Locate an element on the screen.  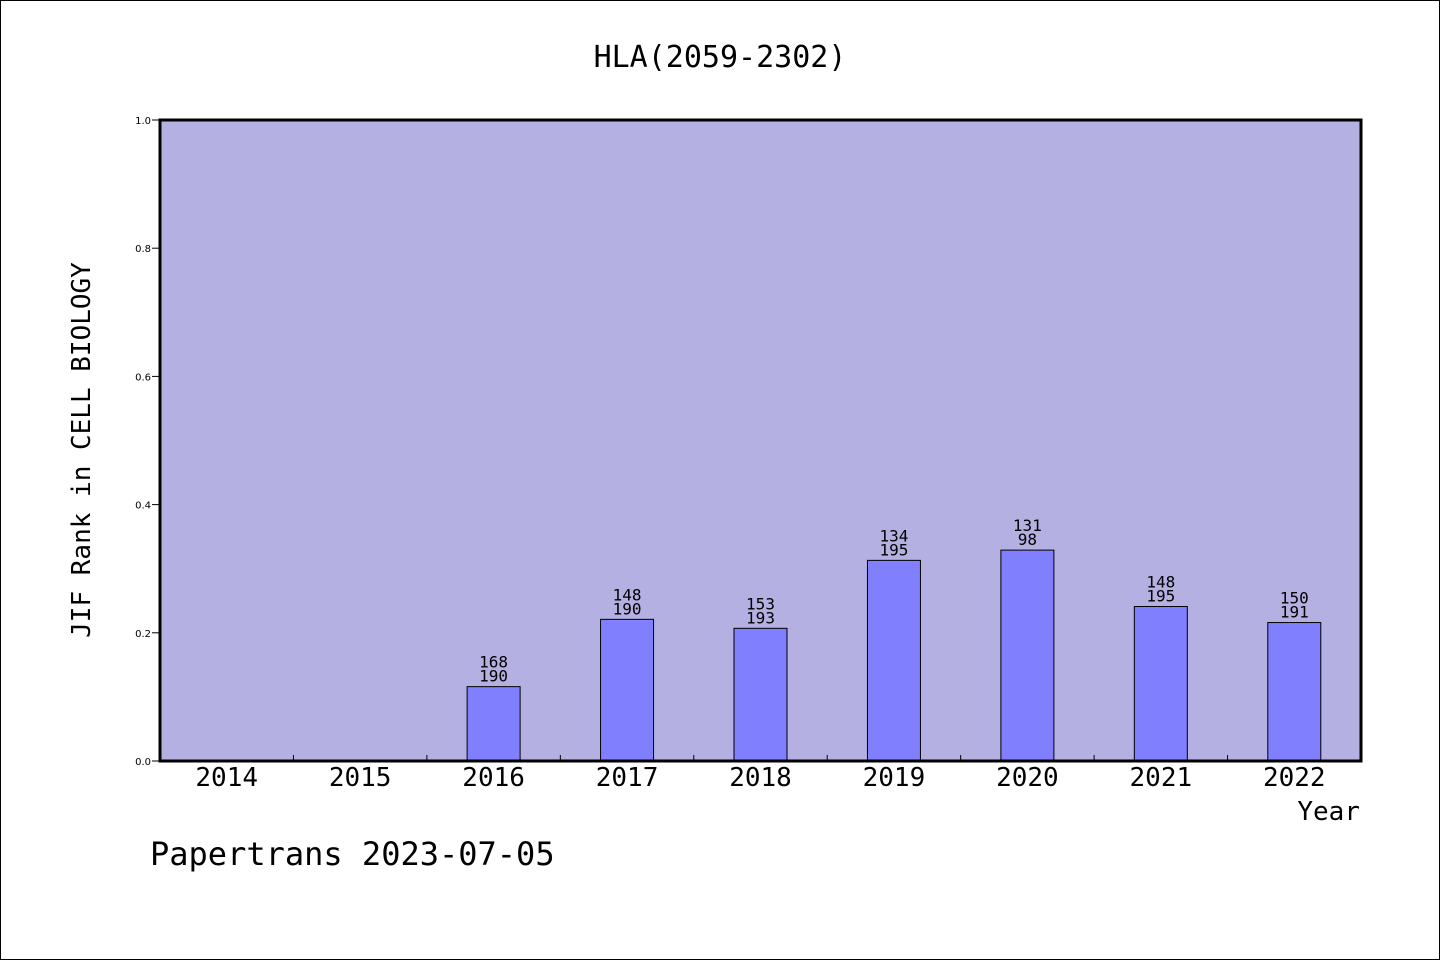
x-tick-label: 2020 is located at coordinates (1027, 778).